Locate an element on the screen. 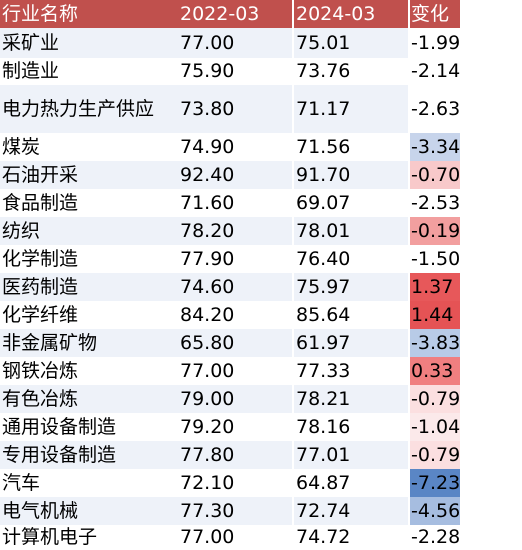 The image size is (522, 550). table-row: 采矿业 77.00 75.01 -1.99 is located at coordinates (261, 43).